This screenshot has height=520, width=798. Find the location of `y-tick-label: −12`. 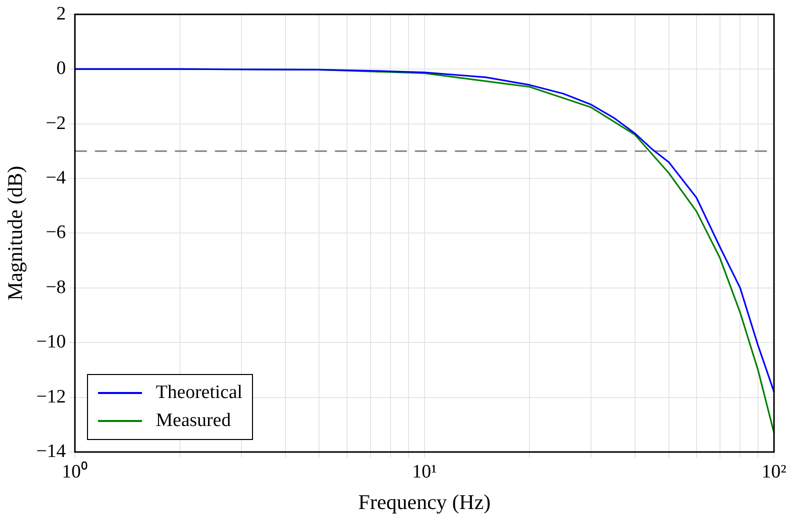

y-tick-label: −12 is located at coordinates (51, 397).